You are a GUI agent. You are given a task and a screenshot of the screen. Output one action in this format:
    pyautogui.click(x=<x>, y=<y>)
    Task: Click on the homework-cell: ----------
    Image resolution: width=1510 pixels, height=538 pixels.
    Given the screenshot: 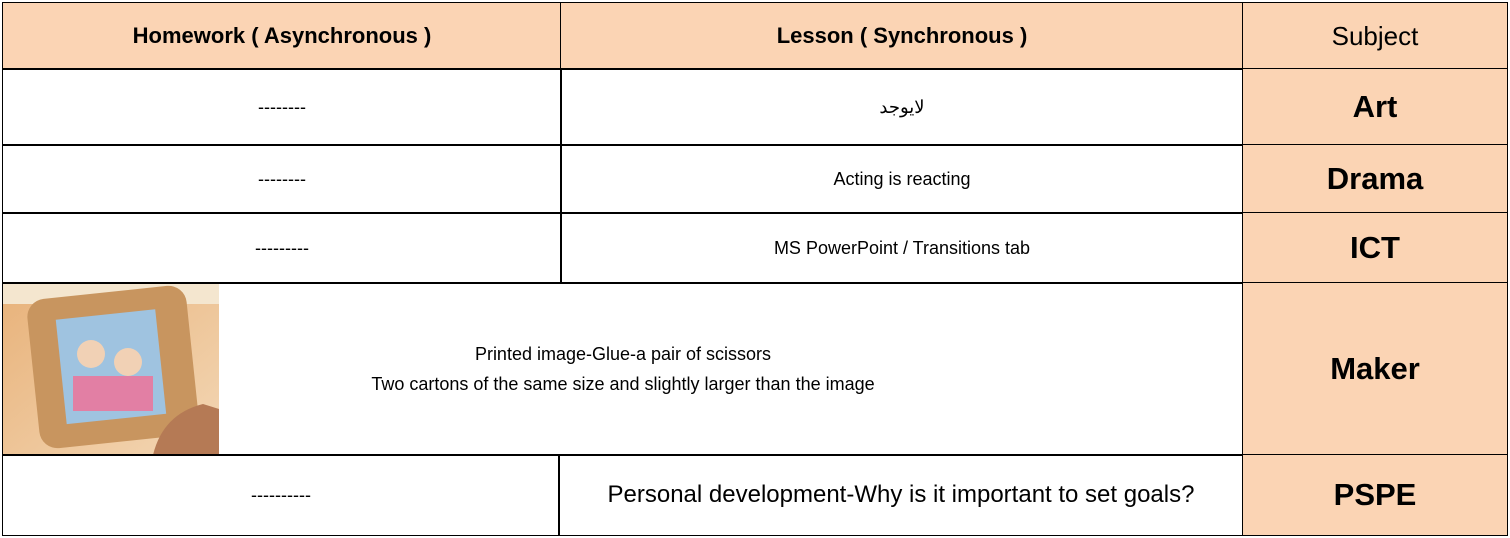 What is the action you would take?
    pyautogui.click(x=281, y=495)
    